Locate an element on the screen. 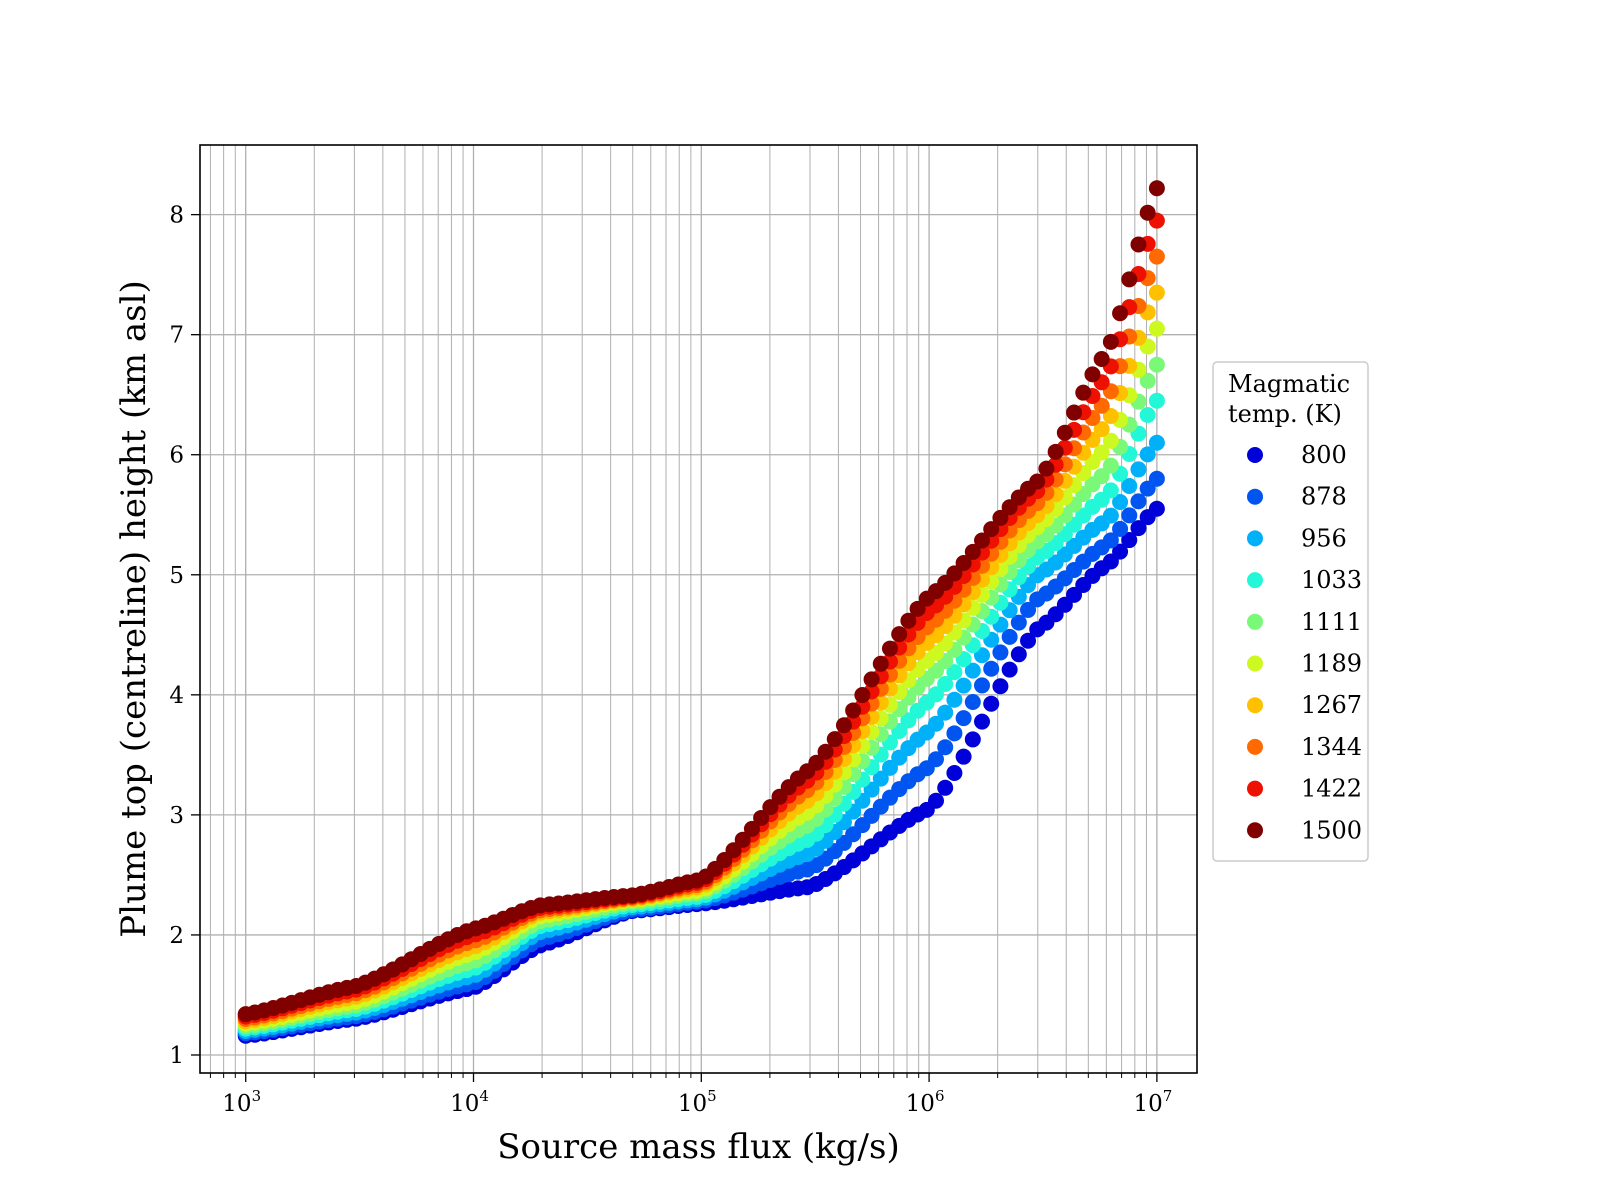  x-tick-label: 10³ is located at coordinates (241, 1102).